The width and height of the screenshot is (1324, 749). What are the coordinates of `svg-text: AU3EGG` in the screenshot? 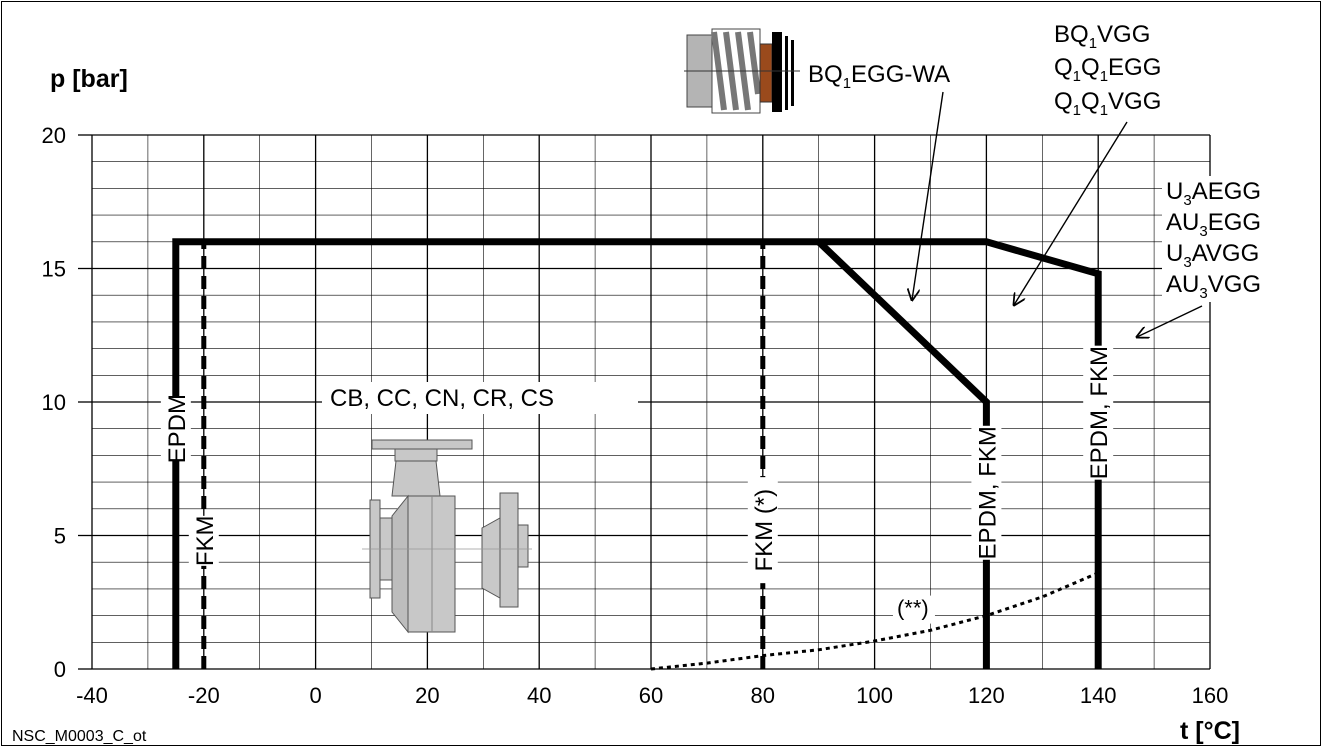 It's located at (1213, 224).